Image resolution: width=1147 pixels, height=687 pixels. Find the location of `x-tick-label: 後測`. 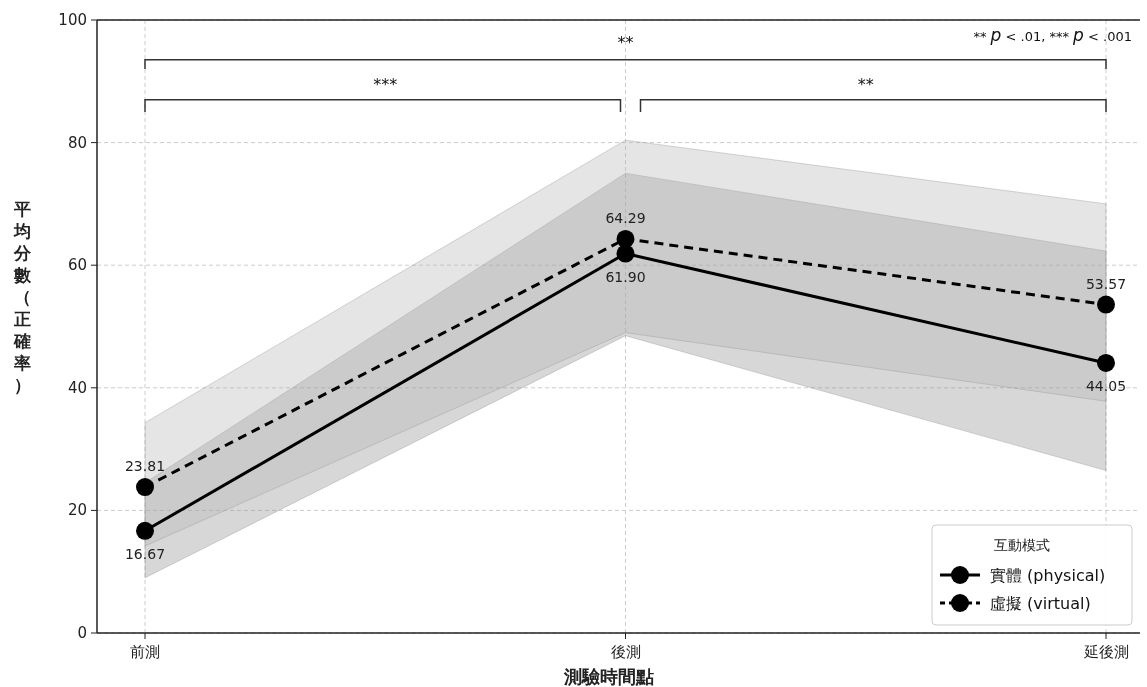

x-tick-label: 後測 is located at coordinates (625, 652).